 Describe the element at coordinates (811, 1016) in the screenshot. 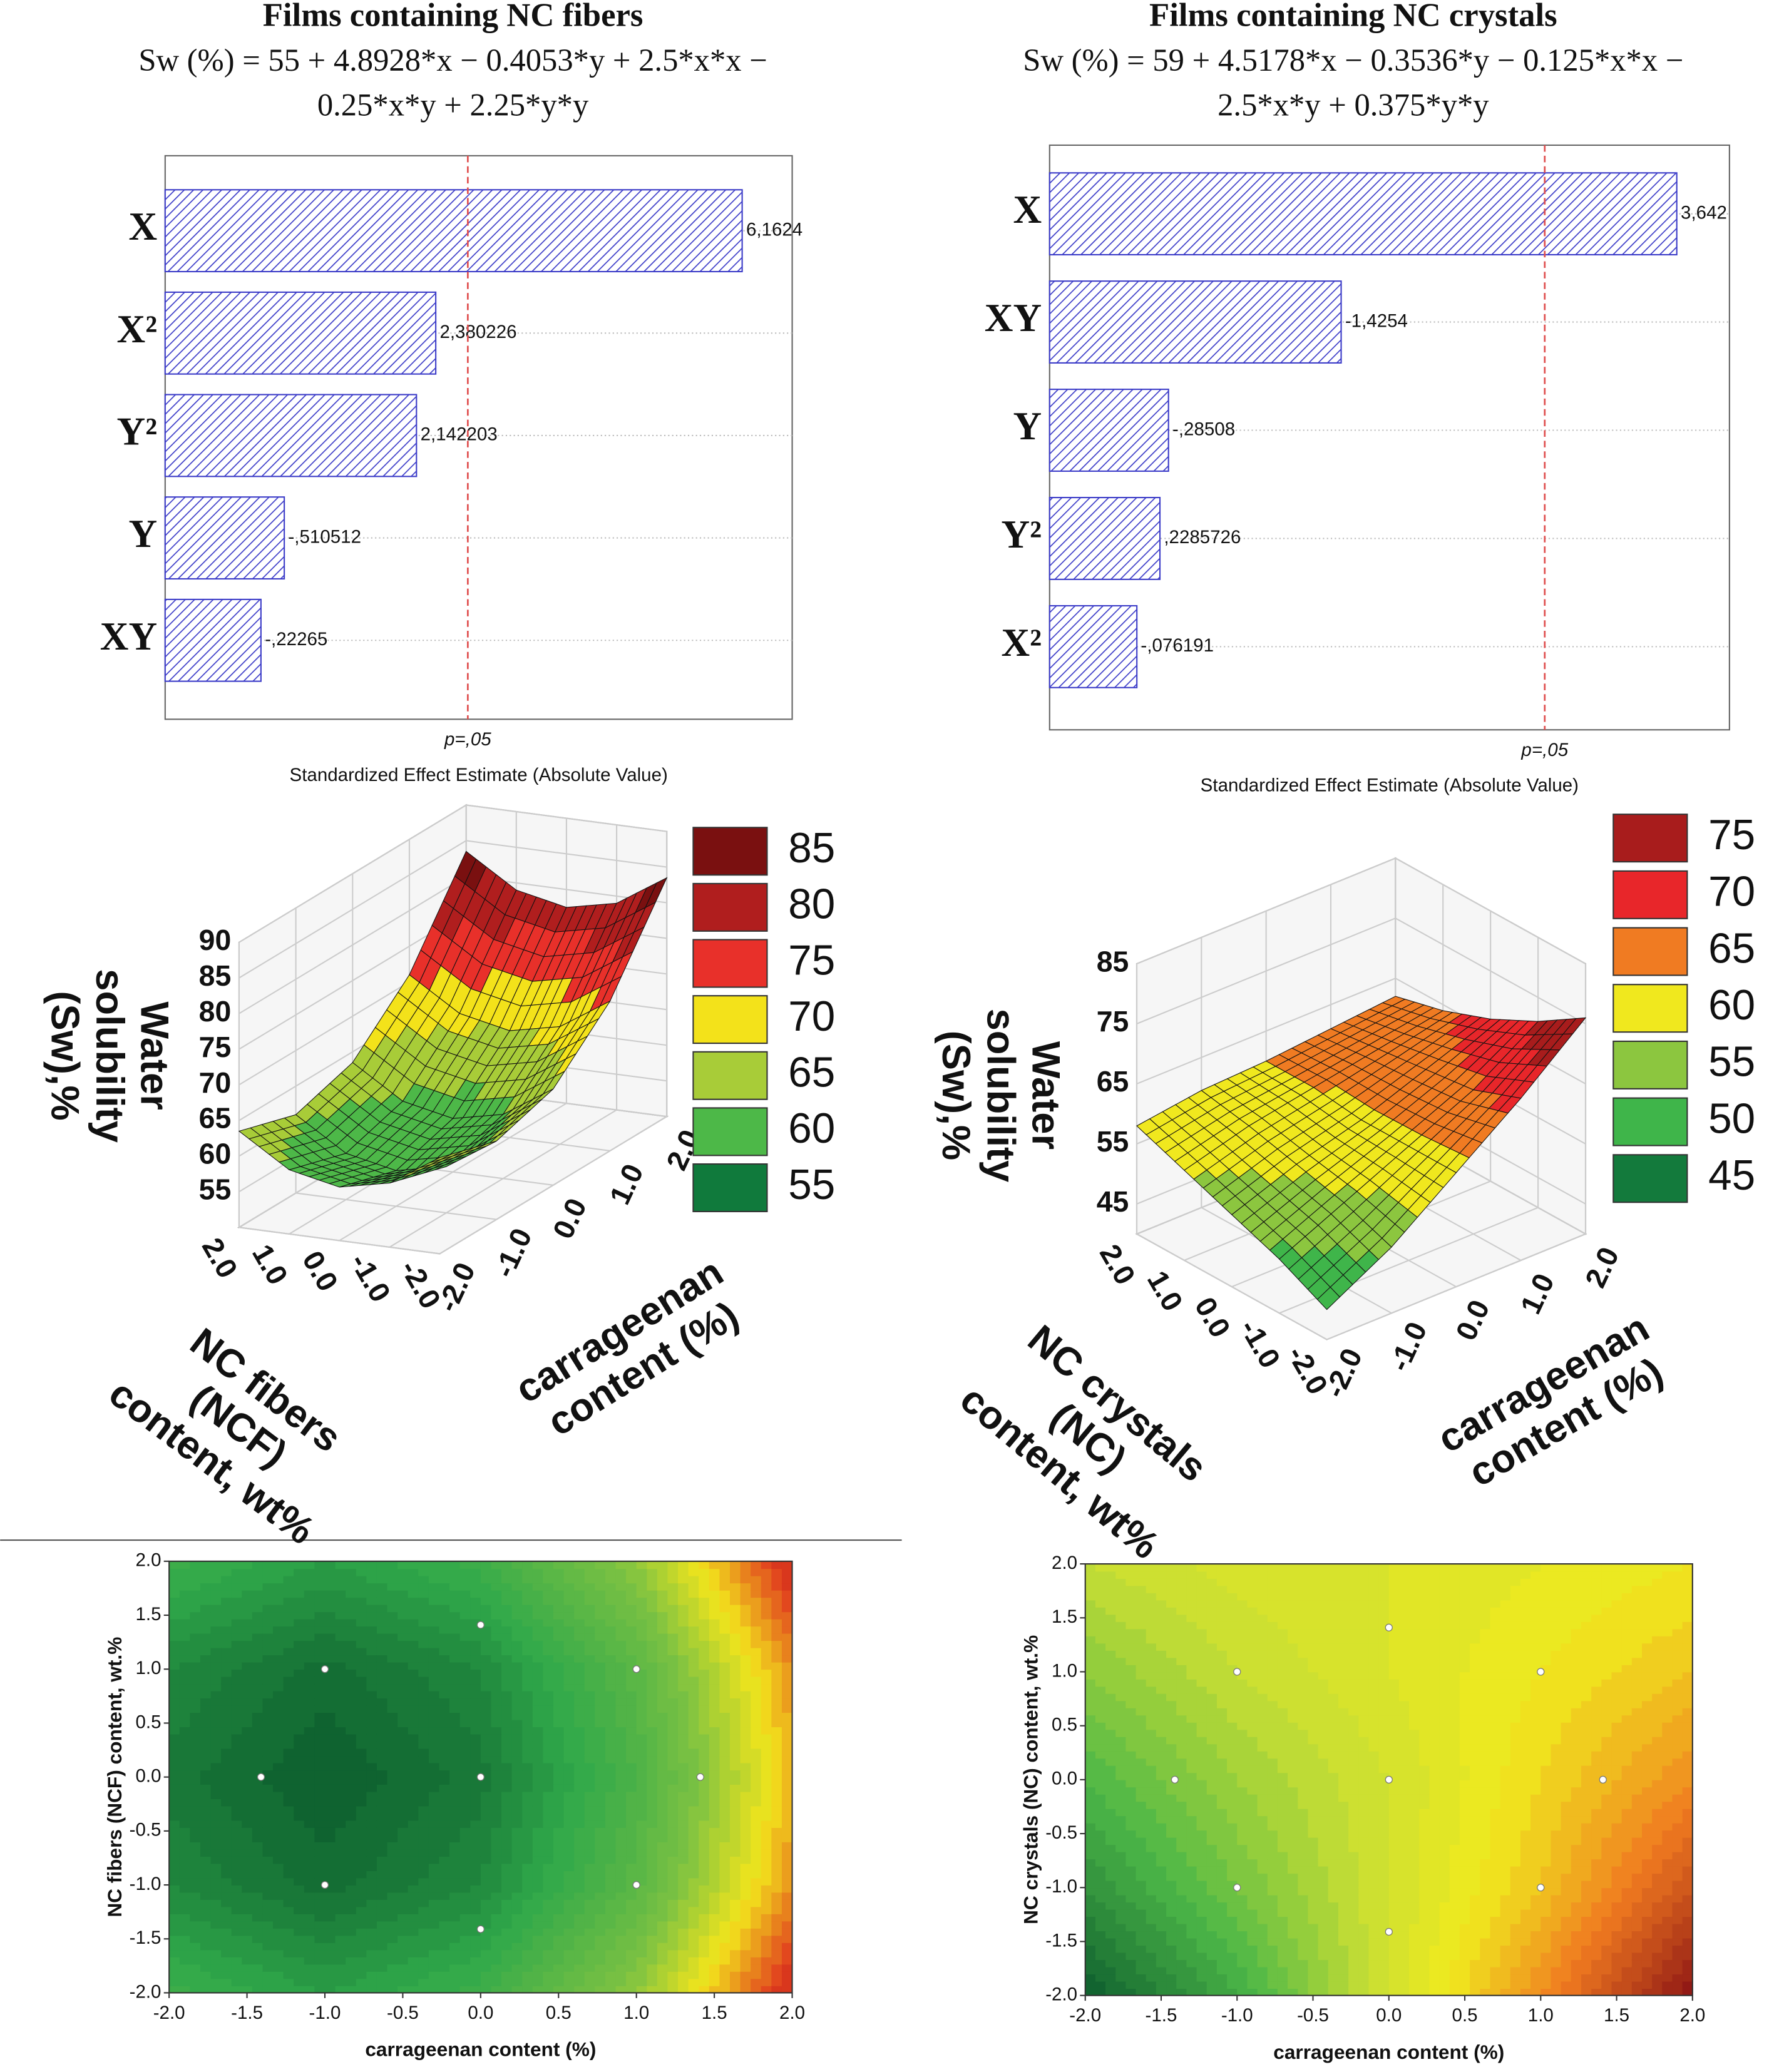

I see `legend-label: 70` at that location.